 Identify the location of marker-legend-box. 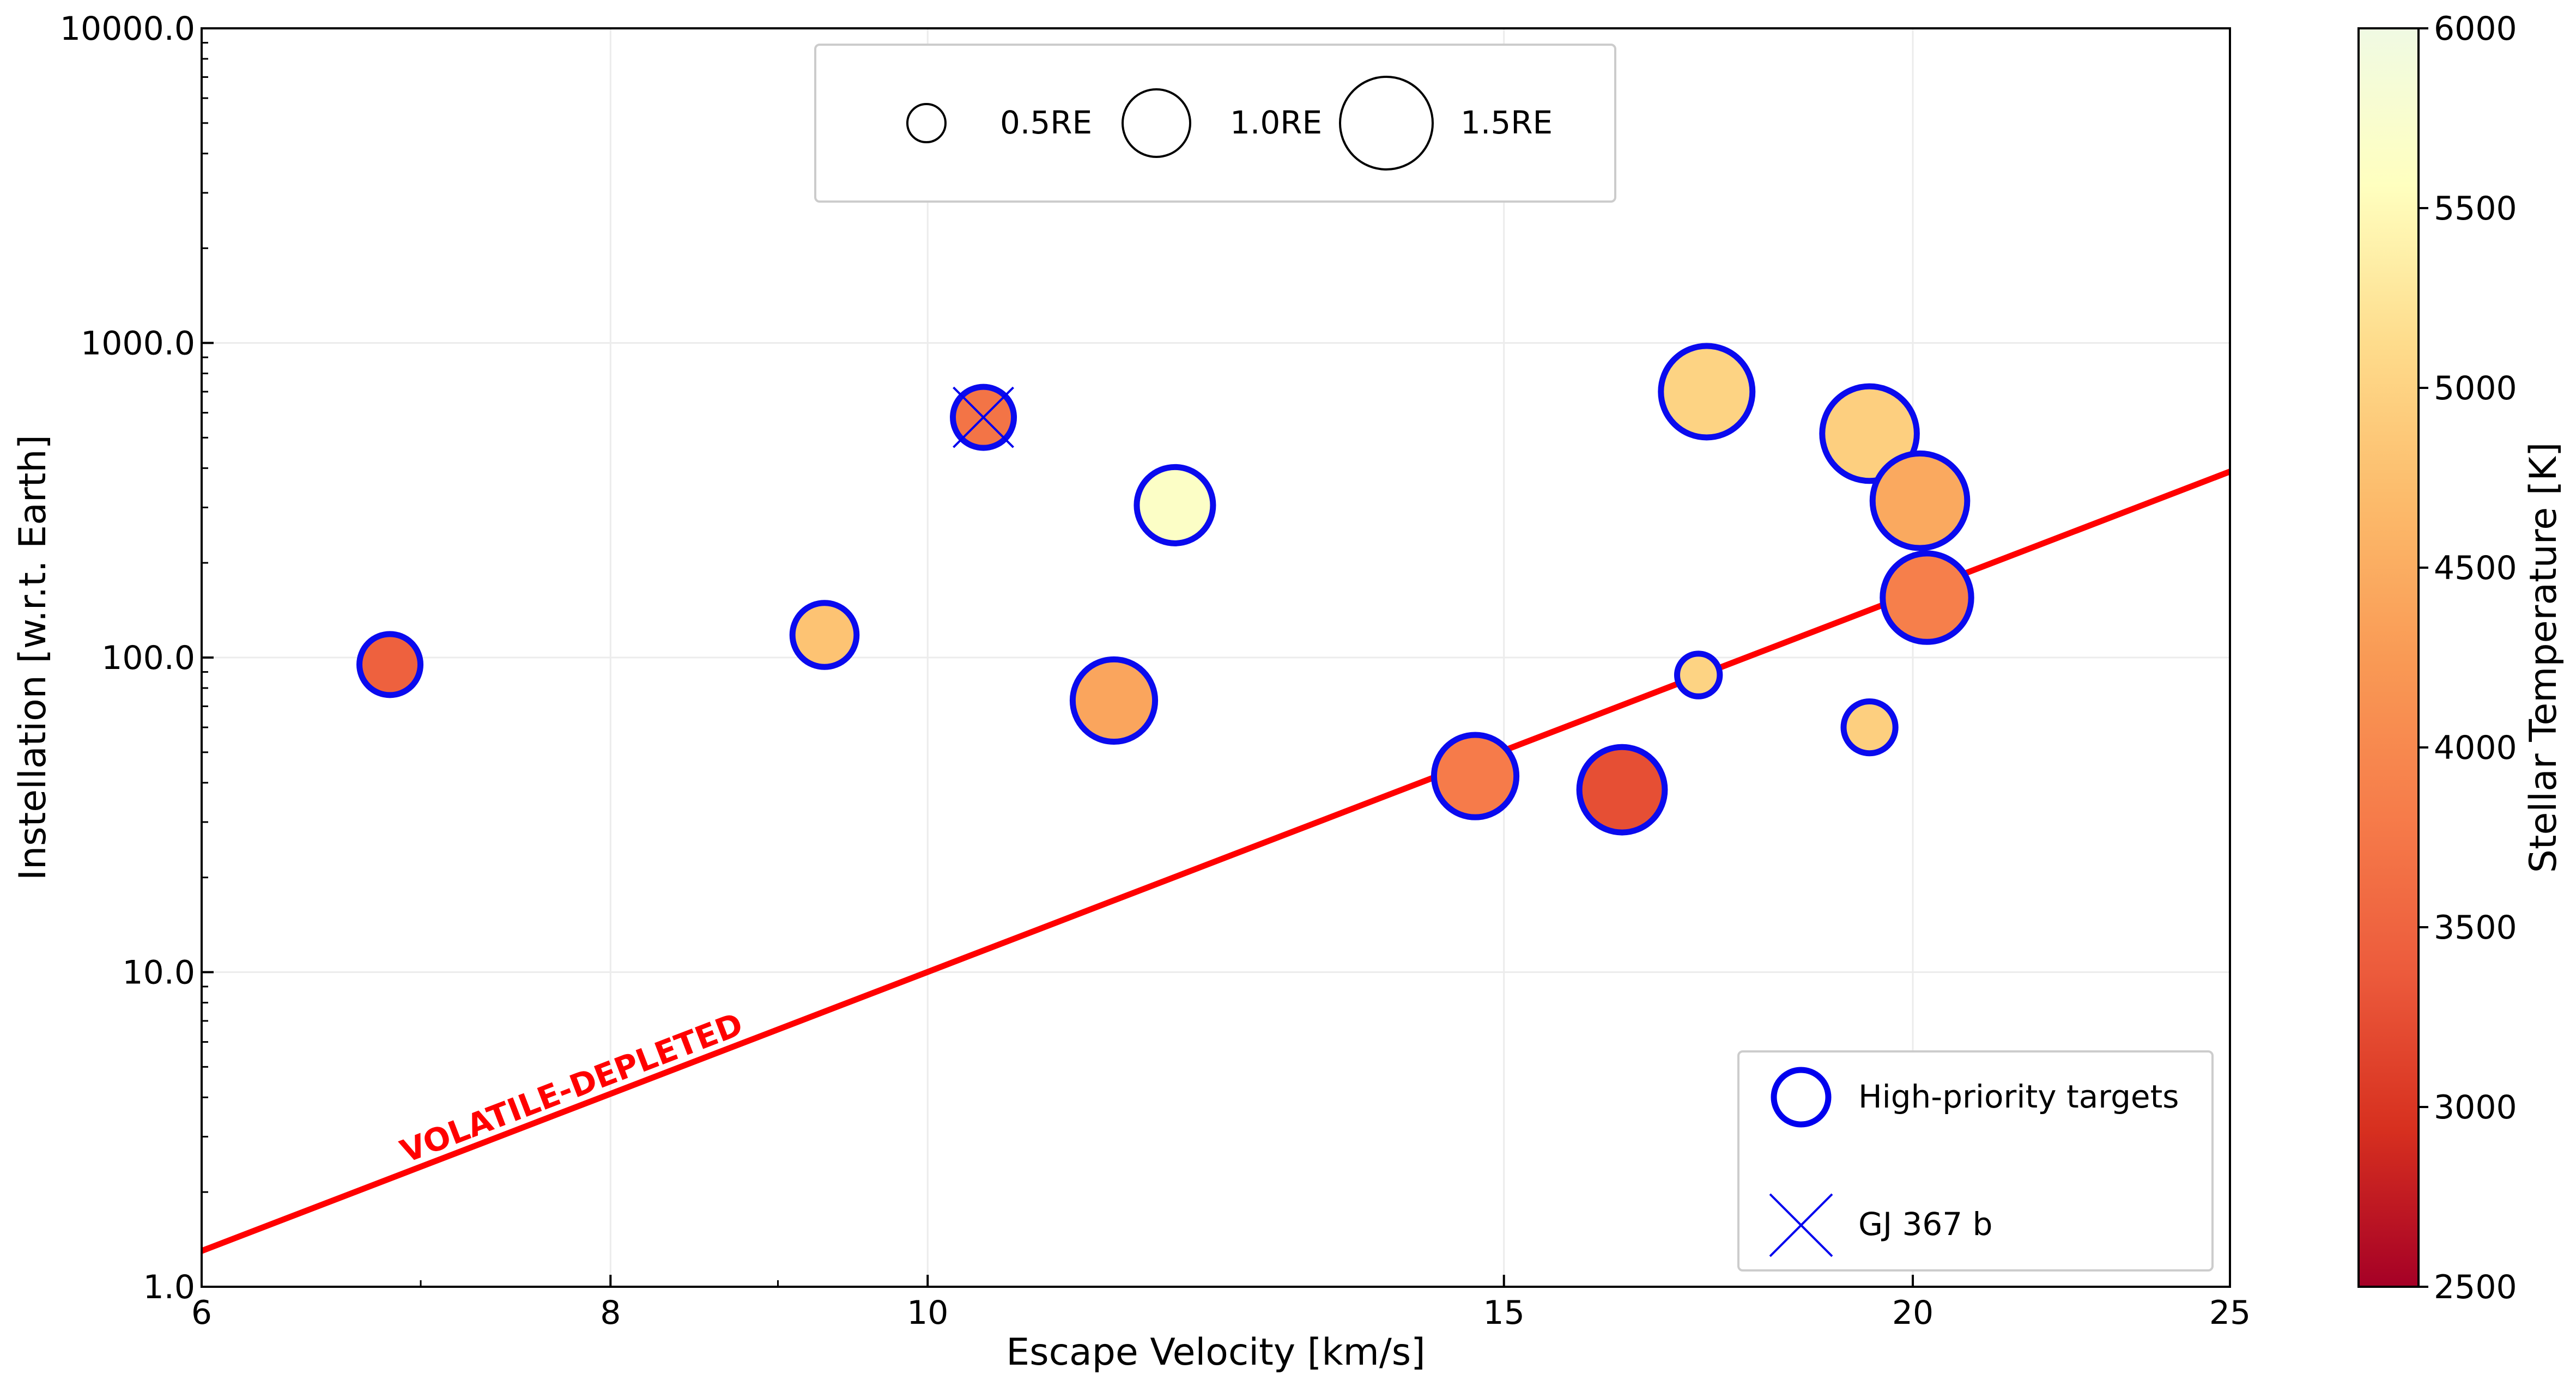
(1976, 1161).